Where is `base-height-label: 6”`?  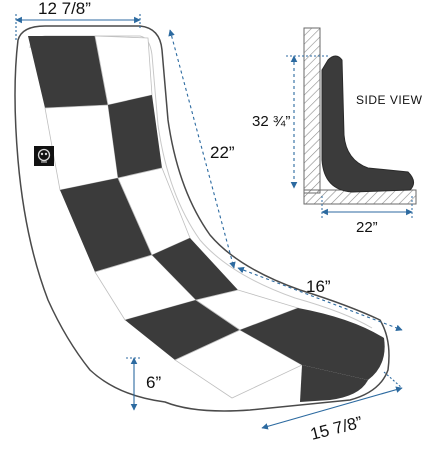 base-height-label: 6” is located at coordinates (153, 382).